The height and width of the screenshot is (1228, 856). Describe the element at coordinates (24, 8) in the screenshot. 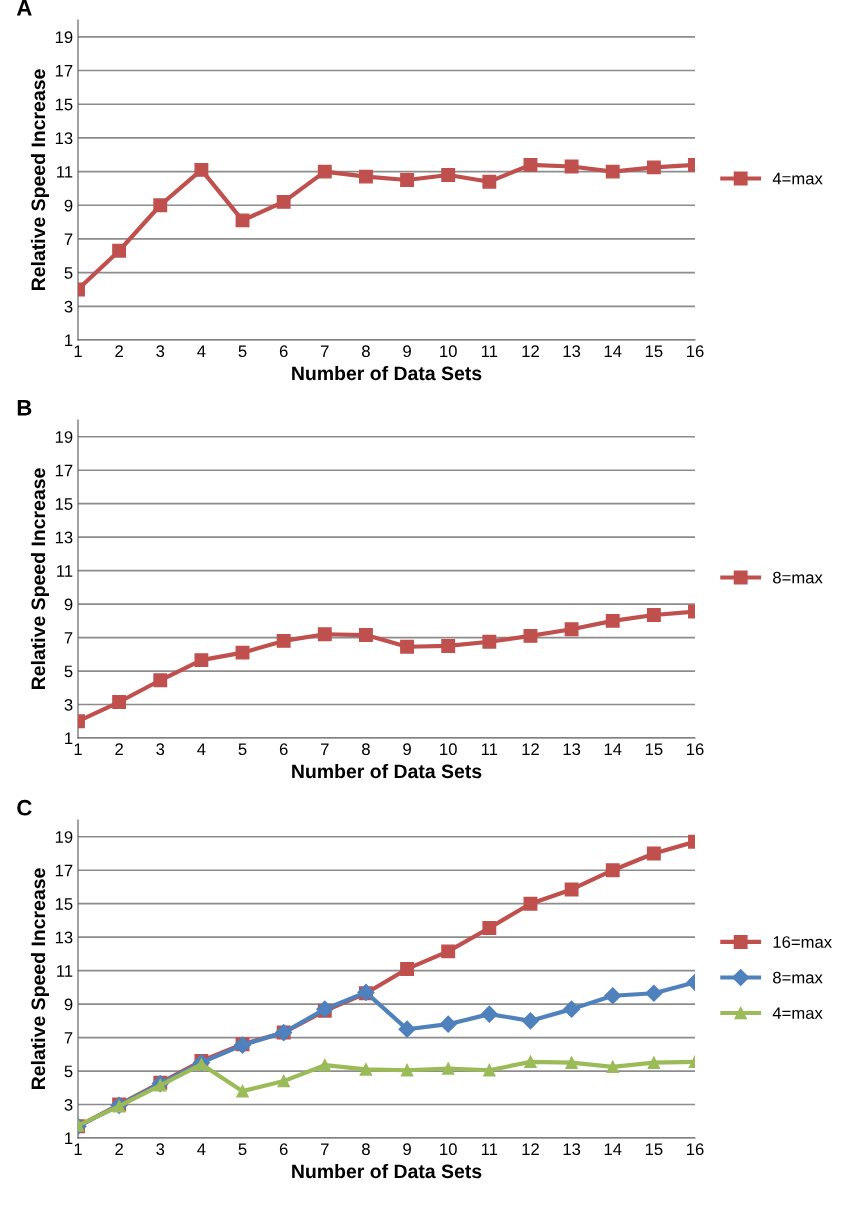

I see `chart-title: A` at that location.